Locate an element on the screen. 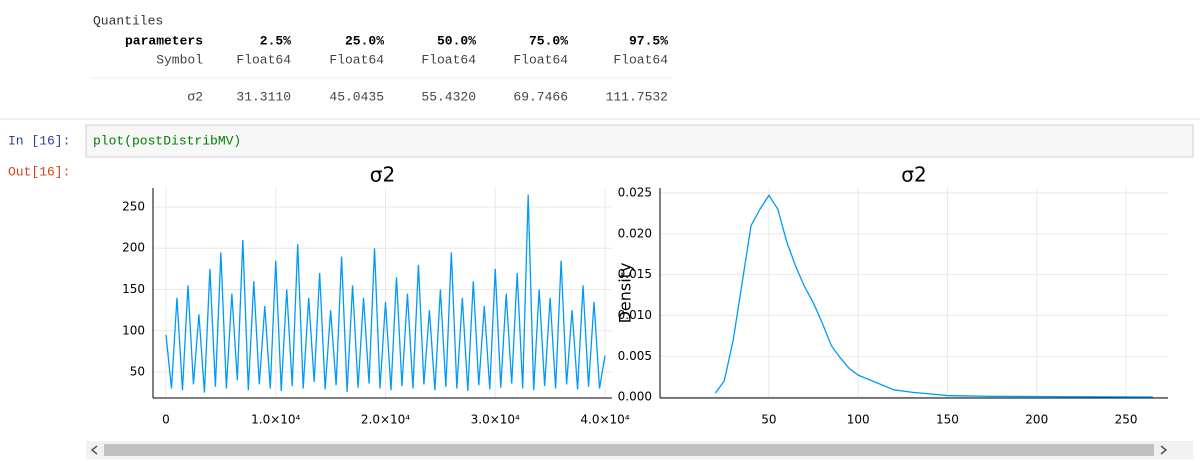 The image size is (1200, 470). table-cell: σ2 is located at coordinates (195, 96).